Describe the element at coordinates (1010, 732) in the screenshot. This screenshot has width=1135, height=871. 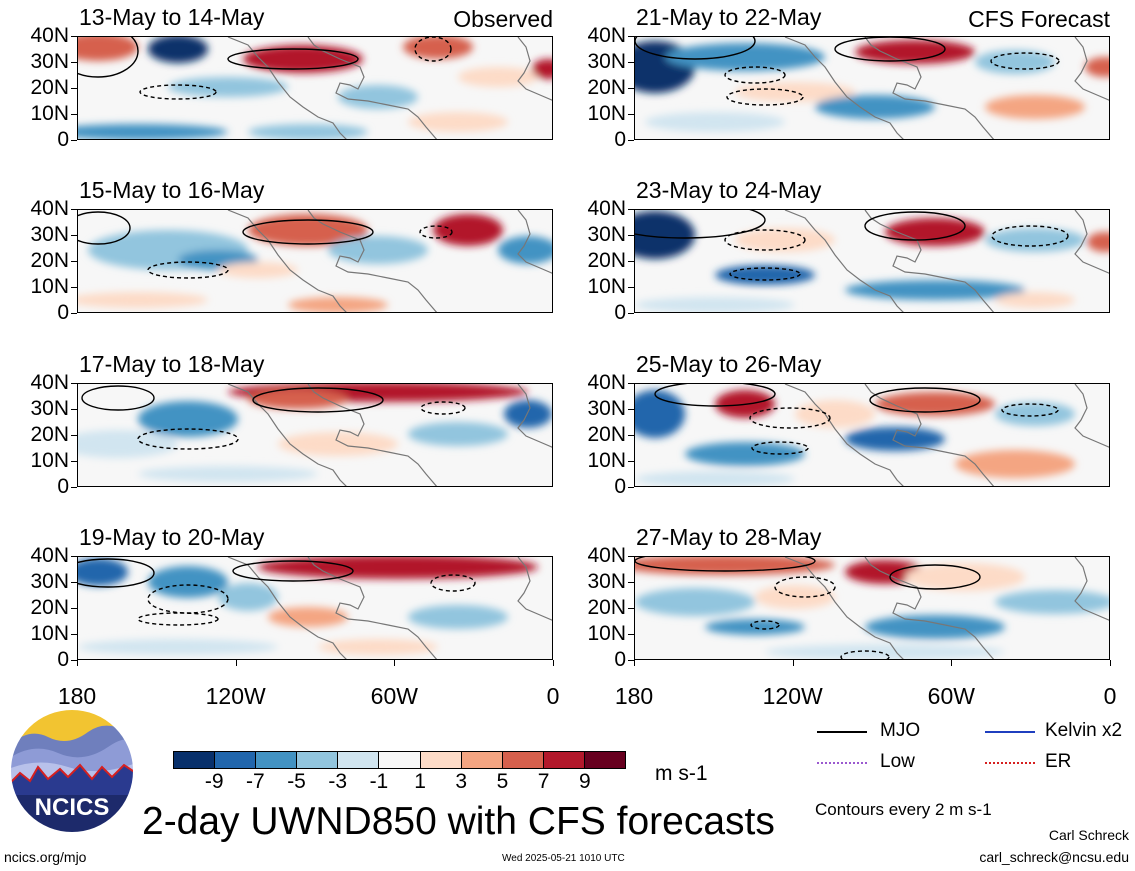
I see `legend-kelvin-line` at that location.